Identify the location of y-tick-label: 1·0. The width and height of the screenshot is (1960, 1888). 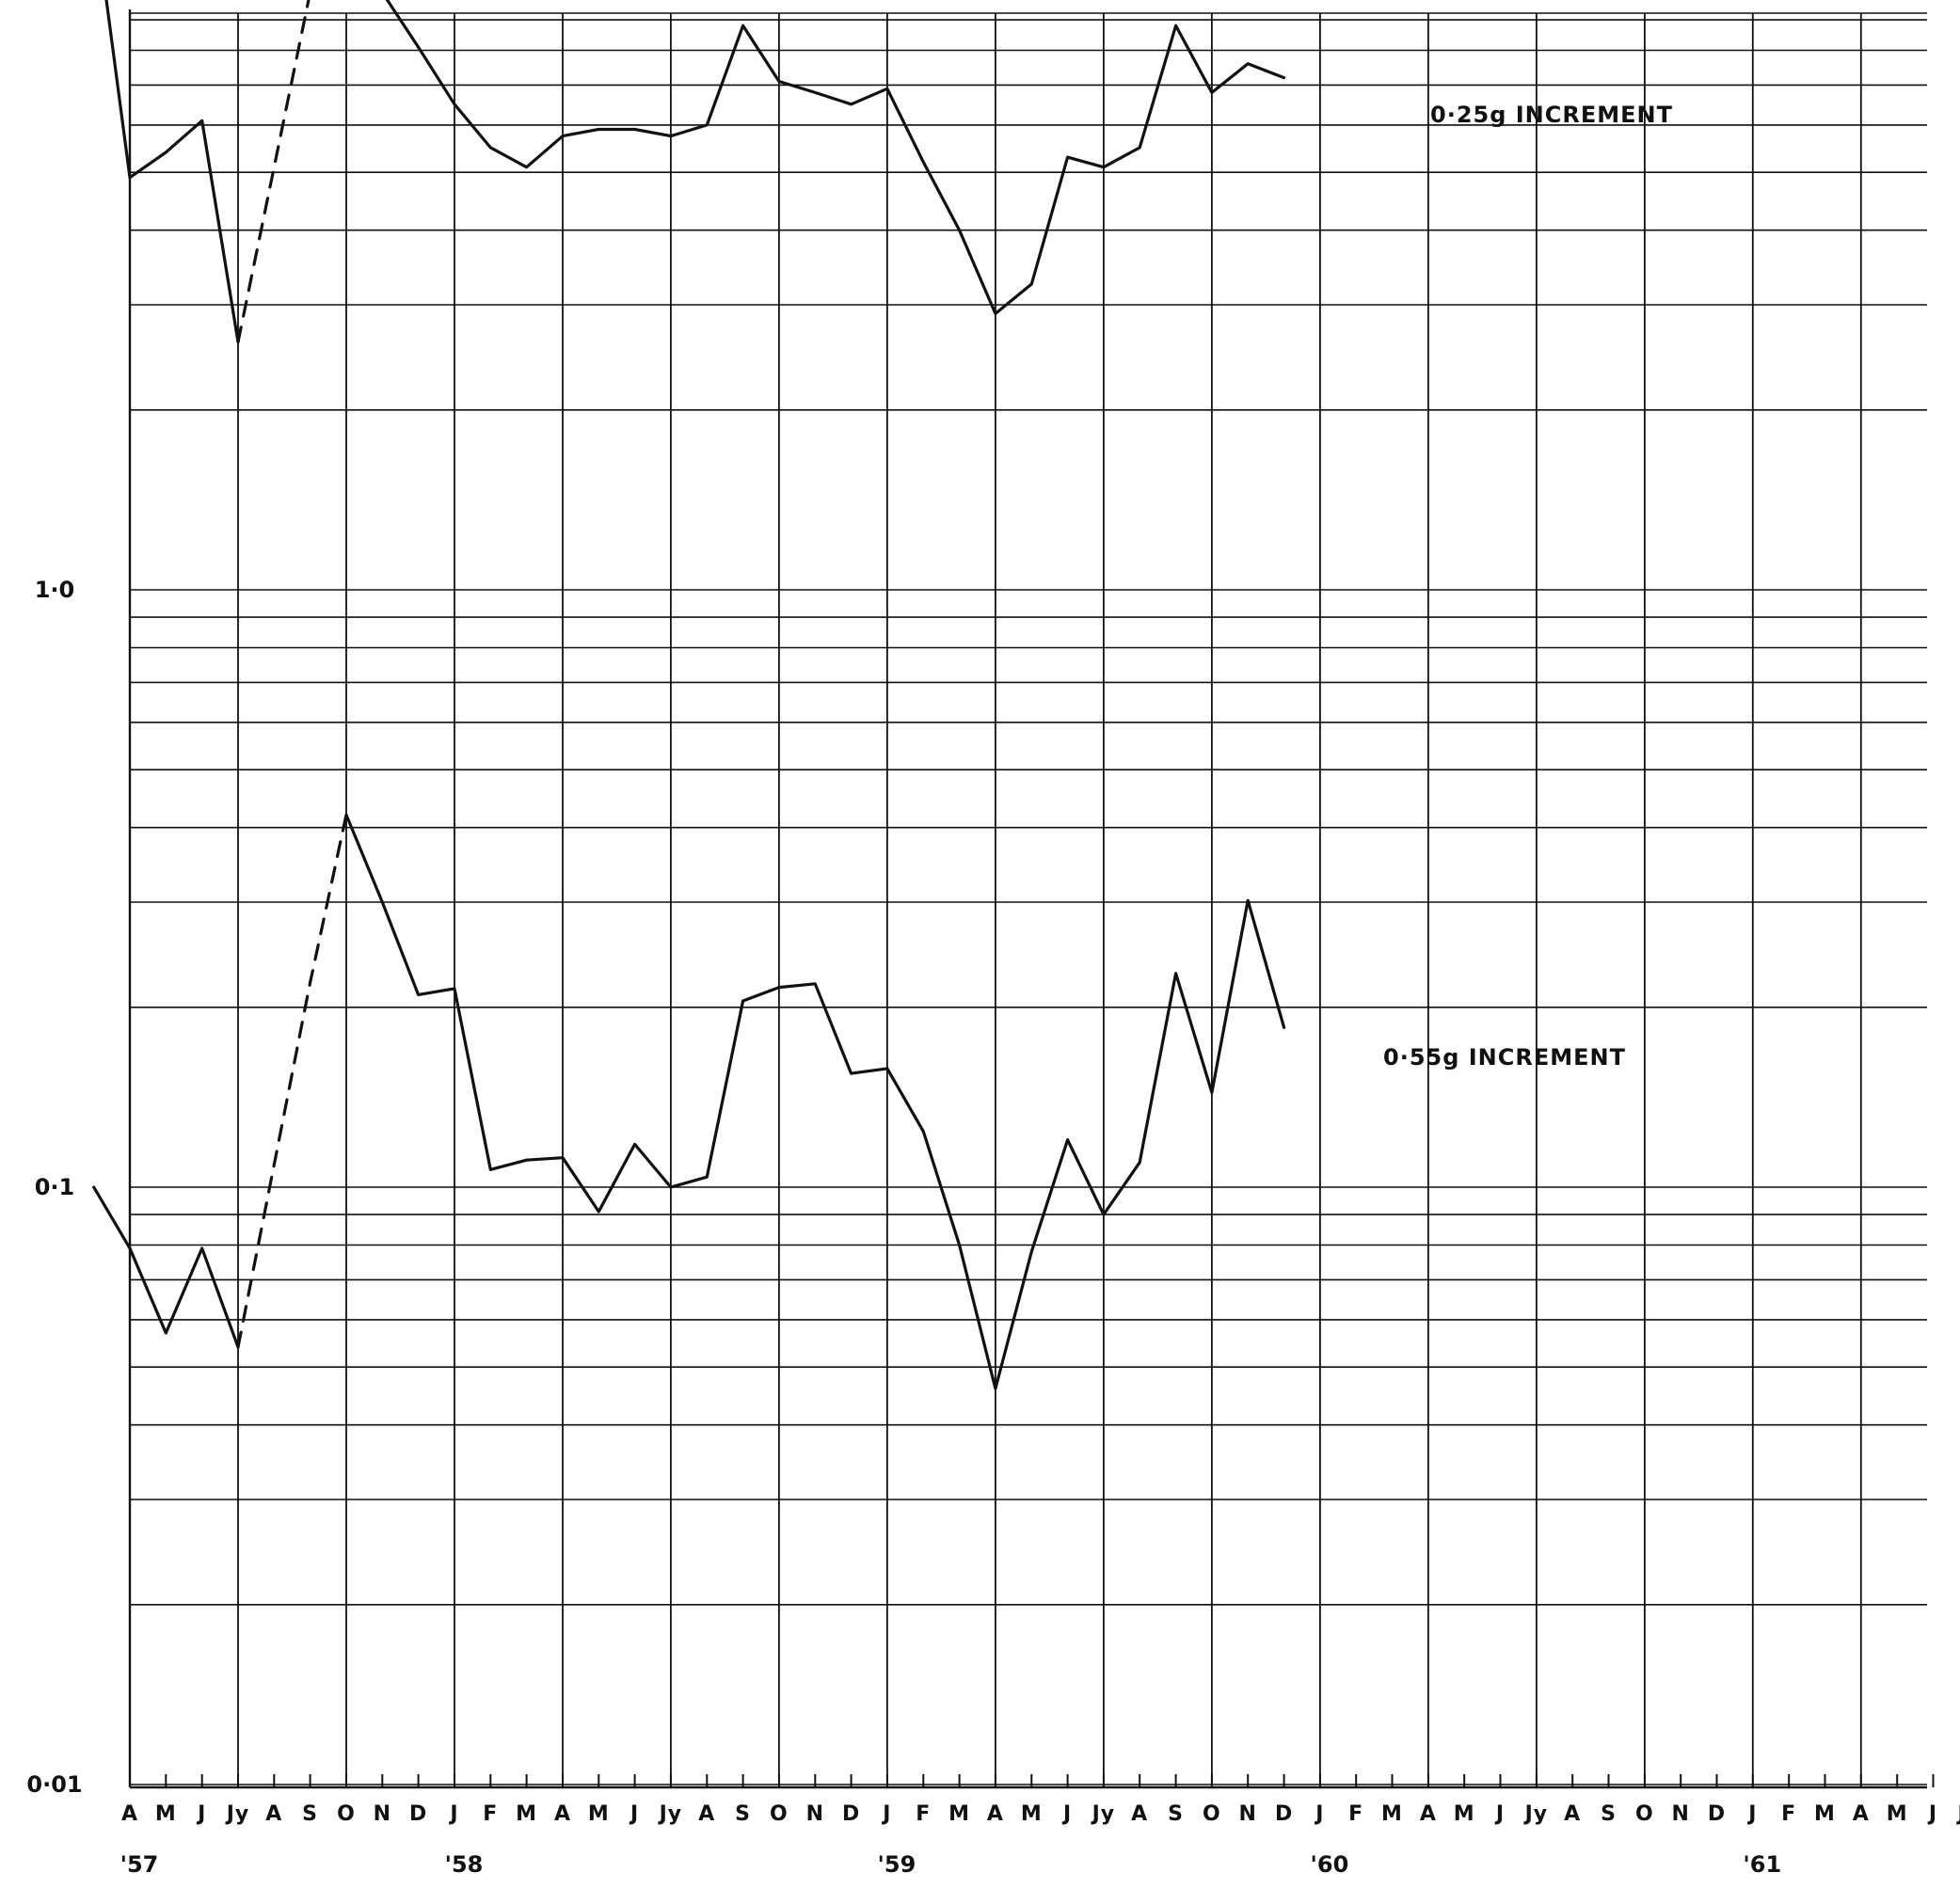
(55, 590).